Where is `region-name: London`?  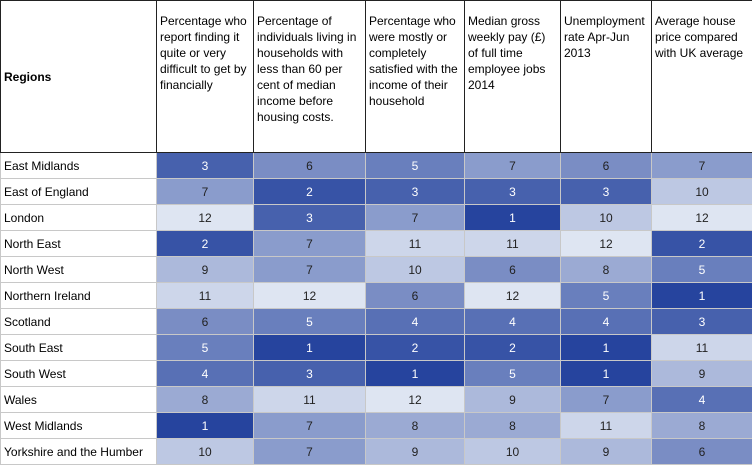 region-name: London is located at coordinates (79, 218).